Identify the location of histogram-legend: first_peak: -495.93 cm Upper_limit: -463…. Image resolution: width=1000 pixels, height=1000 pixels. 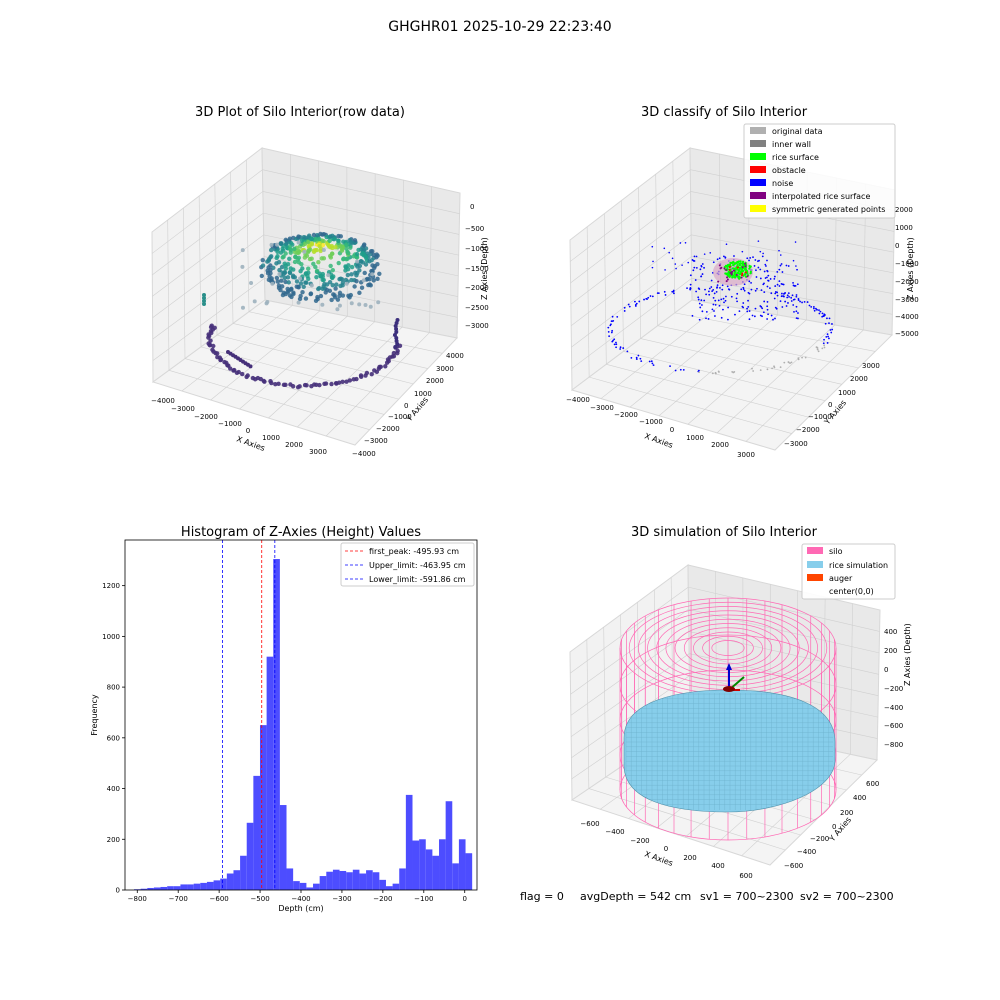
(407, 564).